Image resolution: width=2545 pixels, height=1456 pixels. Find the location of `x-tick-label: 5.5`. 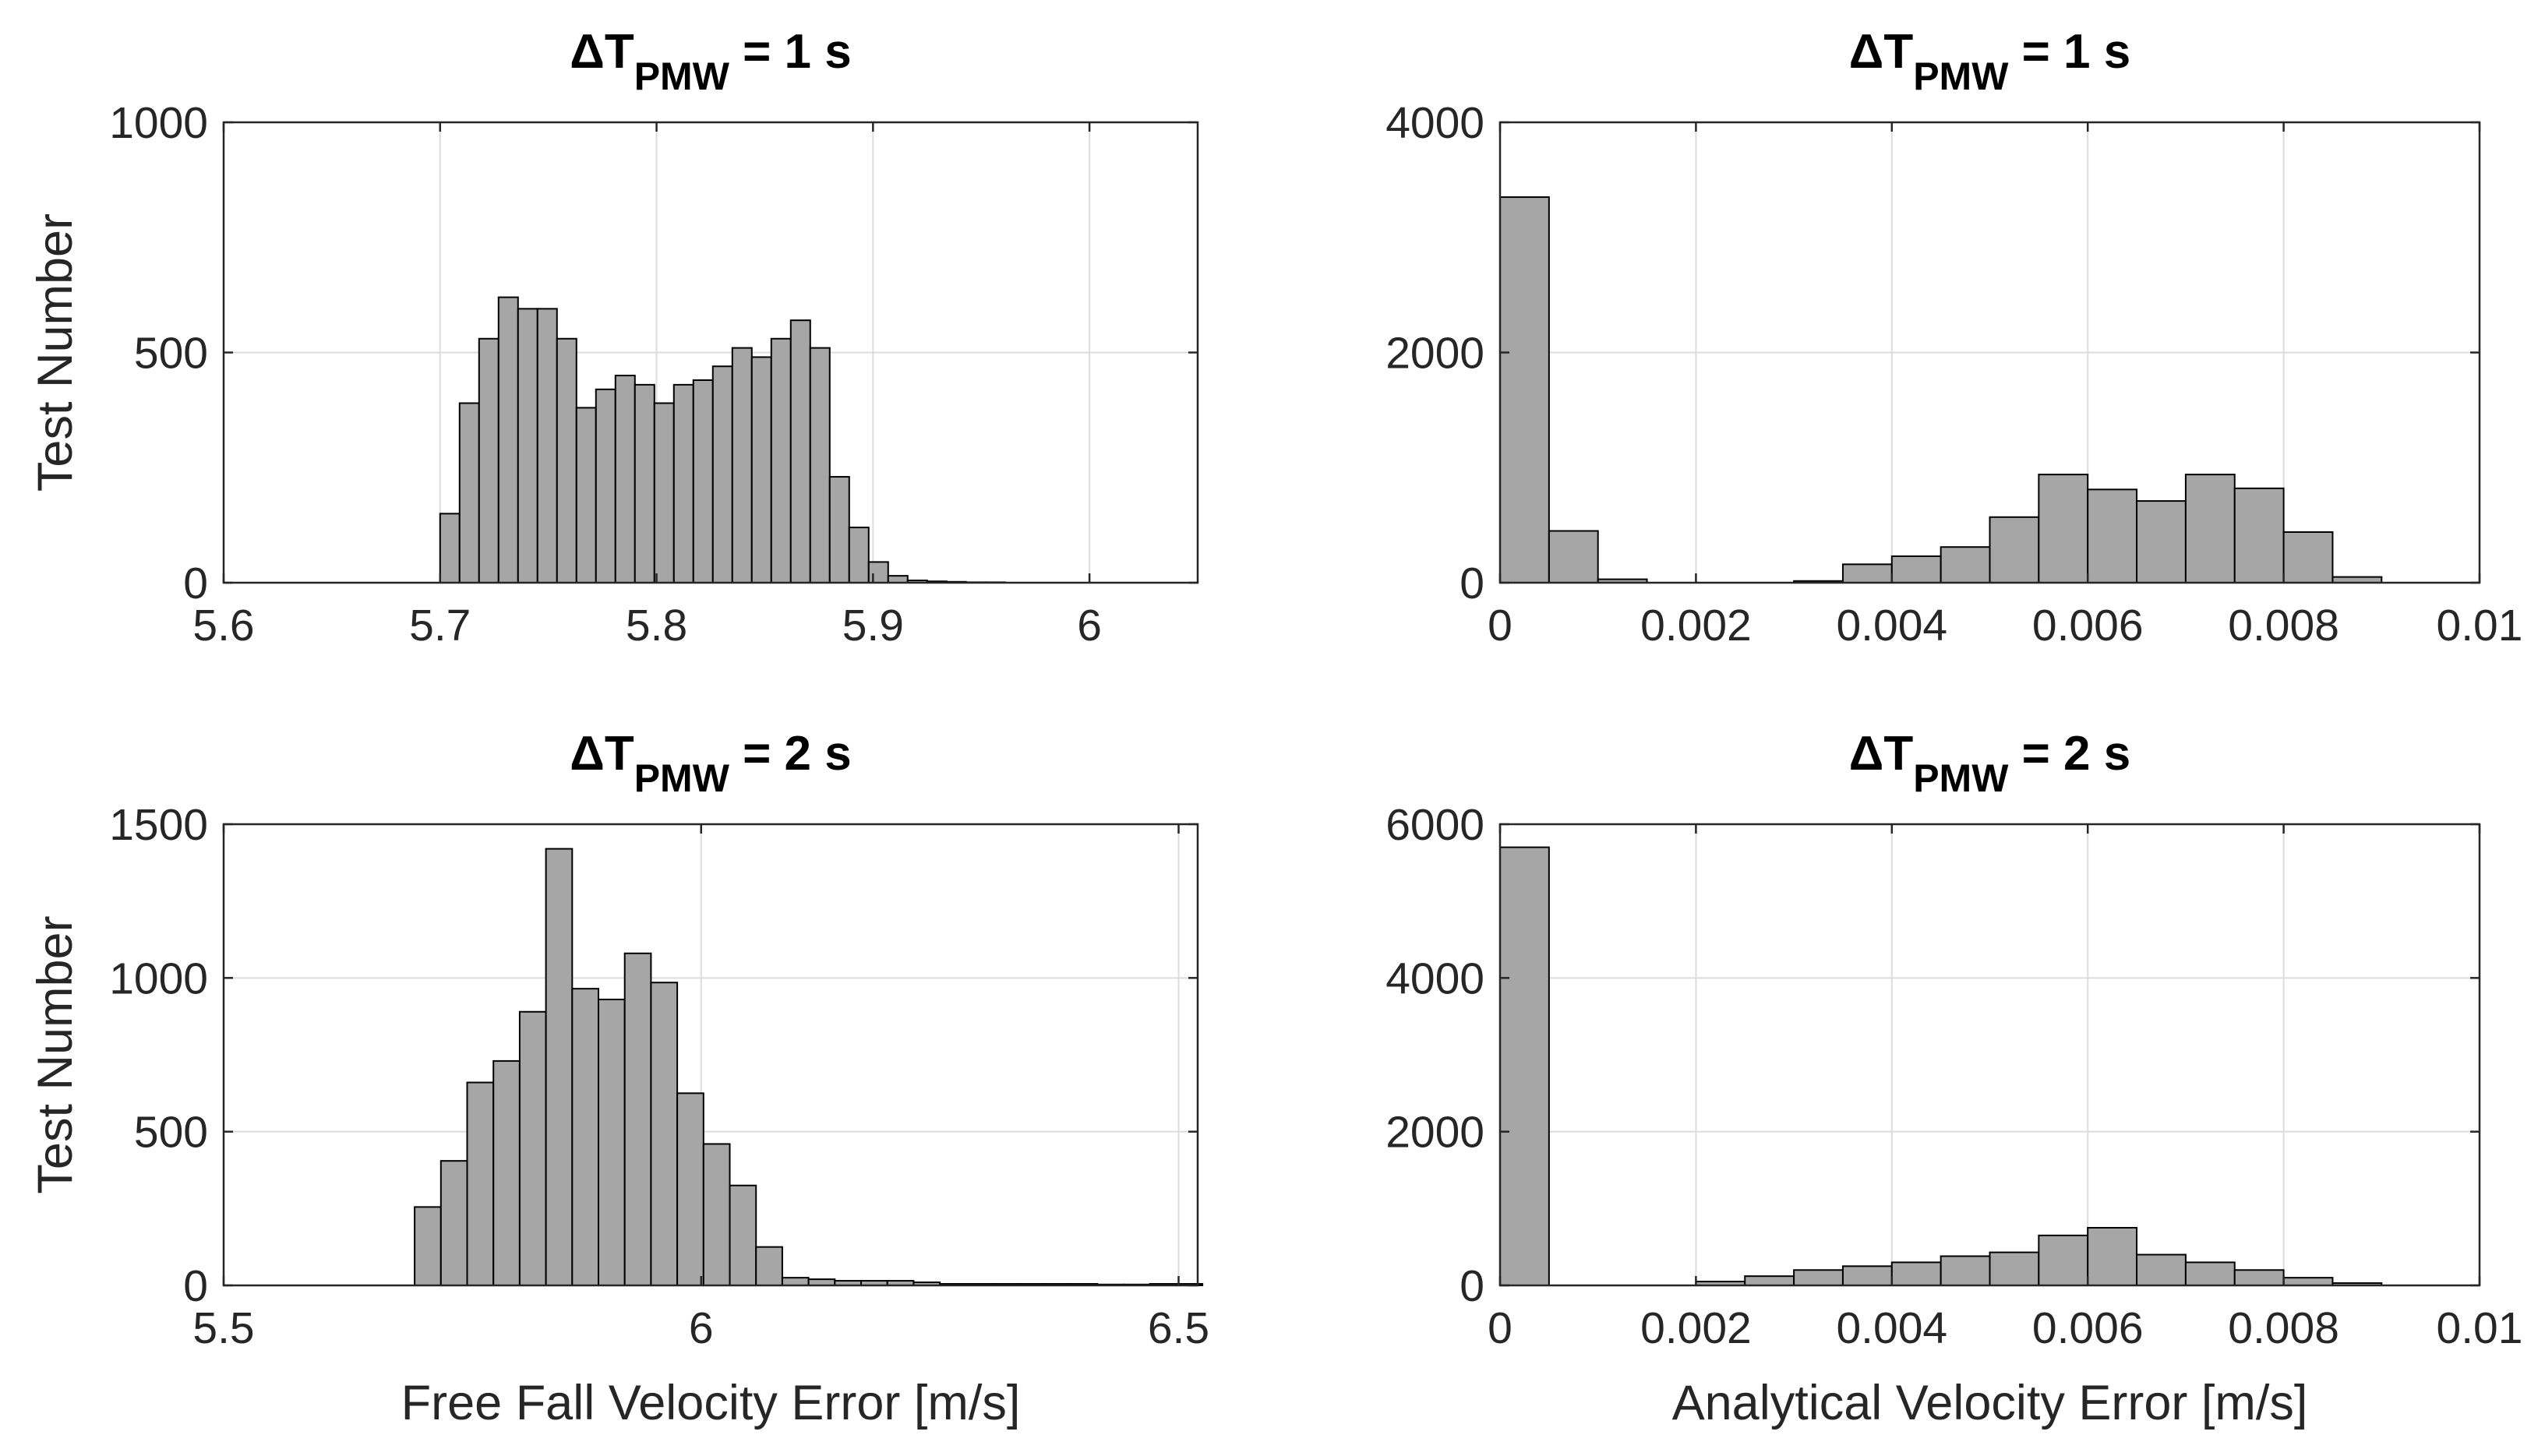

x-tick-label: 5.5 is located at coordinates (223, 1328).